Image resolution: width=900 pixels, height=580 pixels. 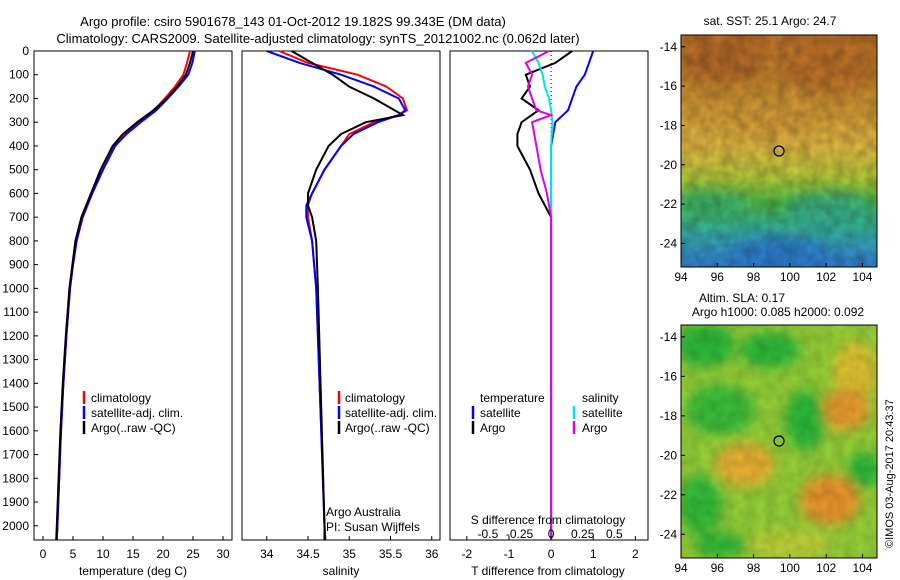 What do you see at coordinates (15, 455) in the screenshot?
I see `depth-tick-label: 1700` at bounding box center [15, 455].